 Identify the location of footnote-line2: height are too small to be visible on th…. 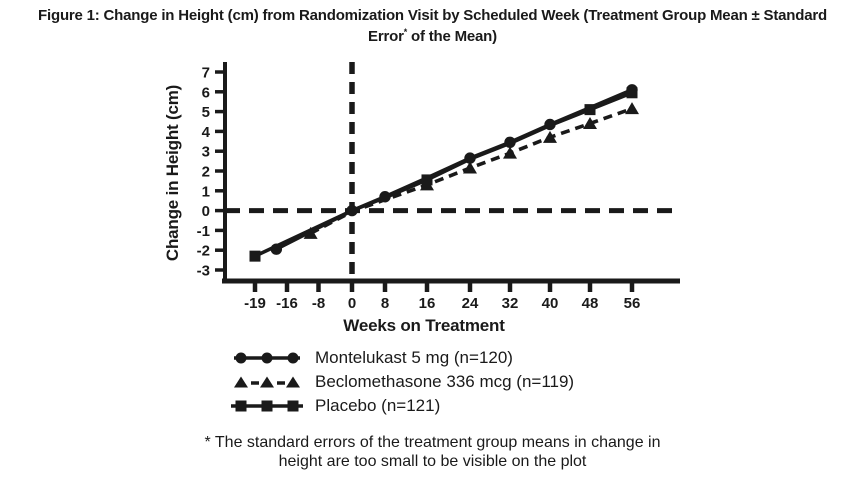
(432, 461).